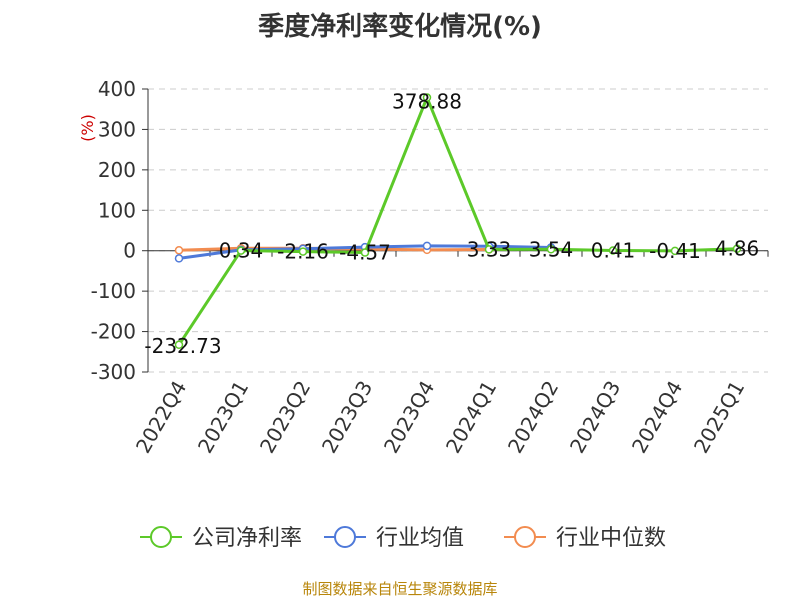  I want to click on y-tick-label: -100, so click(113, 291).